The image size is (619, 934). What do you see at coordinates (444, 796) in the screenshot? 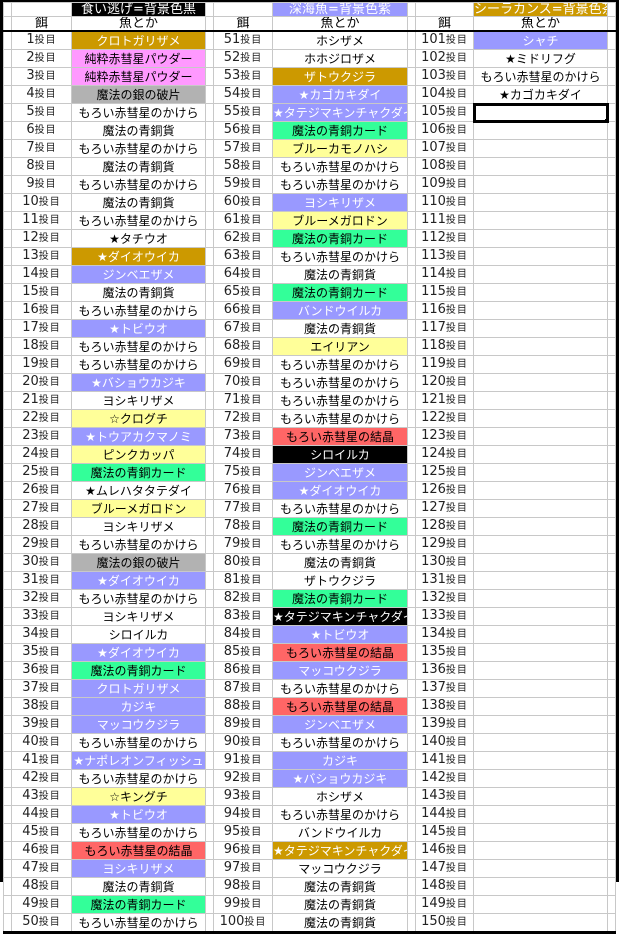
I see `throw-label-cell: 143投目` at bounding box center [444, 796].